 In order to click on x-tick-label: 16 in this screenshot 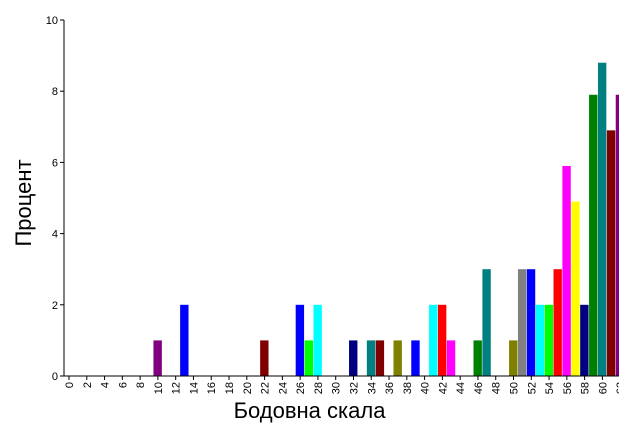, I will do `click(212, 388)`.